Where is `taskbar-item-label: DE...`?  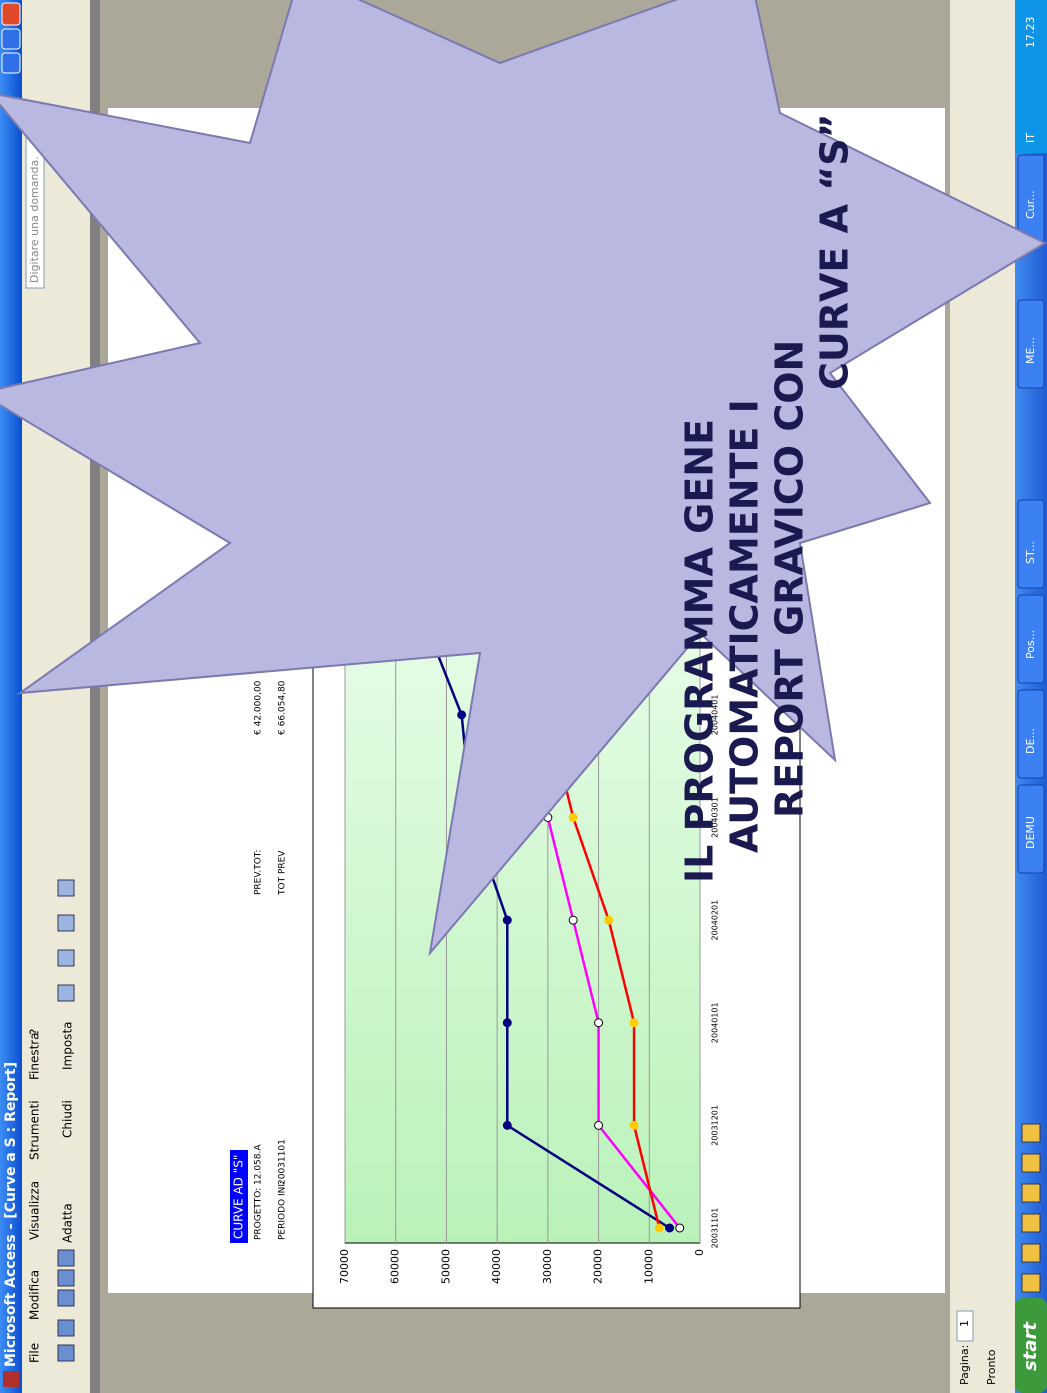
taskbar-item-label: DE... is located at coordinates (1030, 741).